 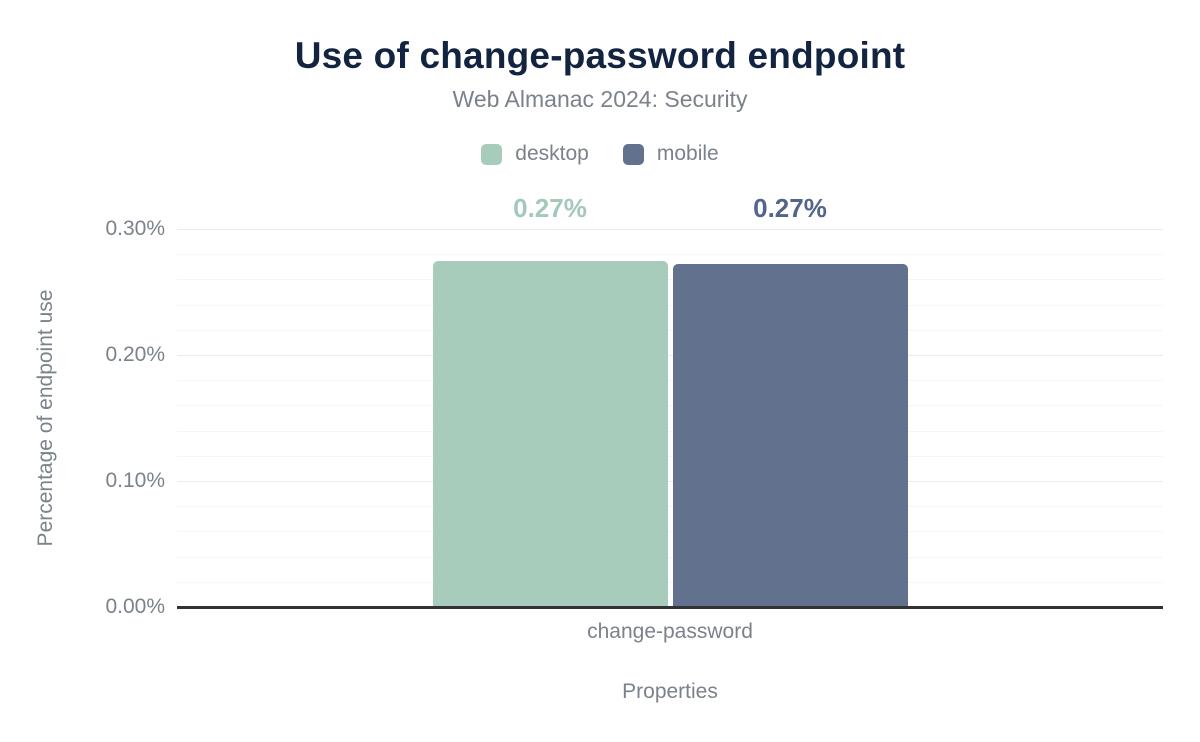 What do you see at coordinates (135, 354) in the screenshot?
I see `y-tick-label: 0.20%` at bounding box center [135, 354].